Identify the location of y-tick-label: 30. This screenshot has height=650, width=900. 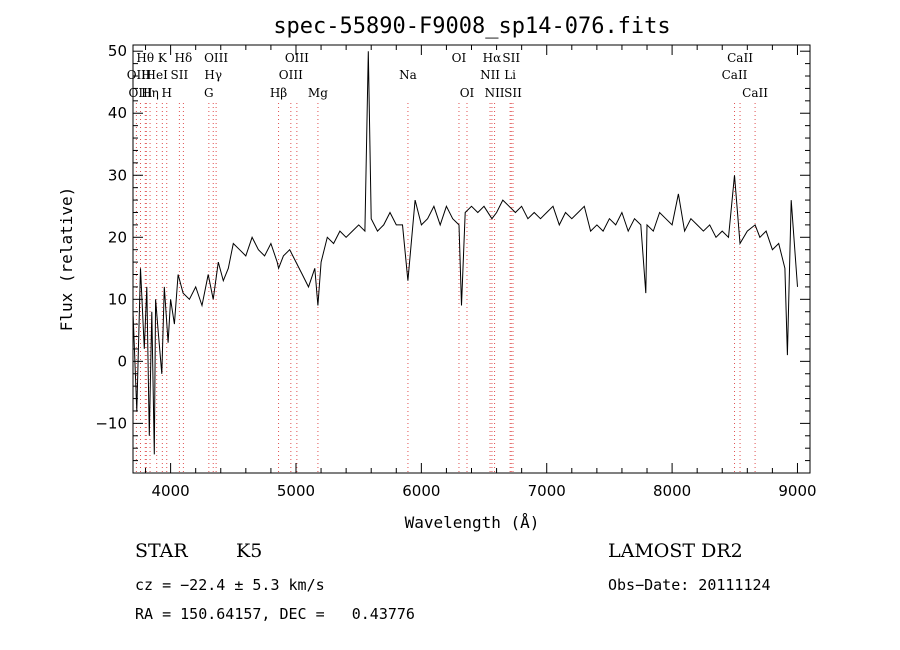
(117, 175).